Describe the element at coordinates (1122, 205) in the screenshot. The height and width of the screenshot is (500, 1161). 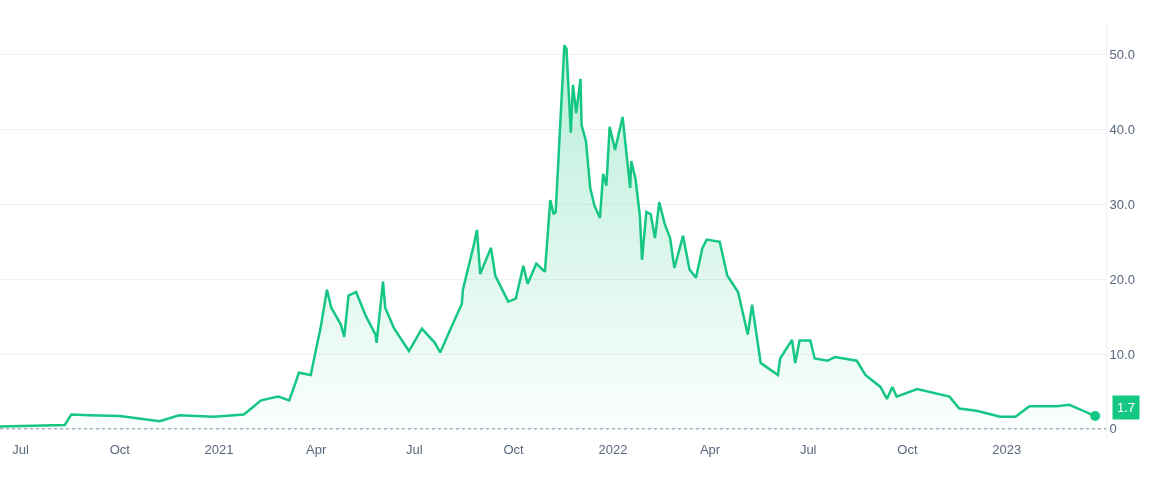
I see `y-tick-label: 30.0` at that location.